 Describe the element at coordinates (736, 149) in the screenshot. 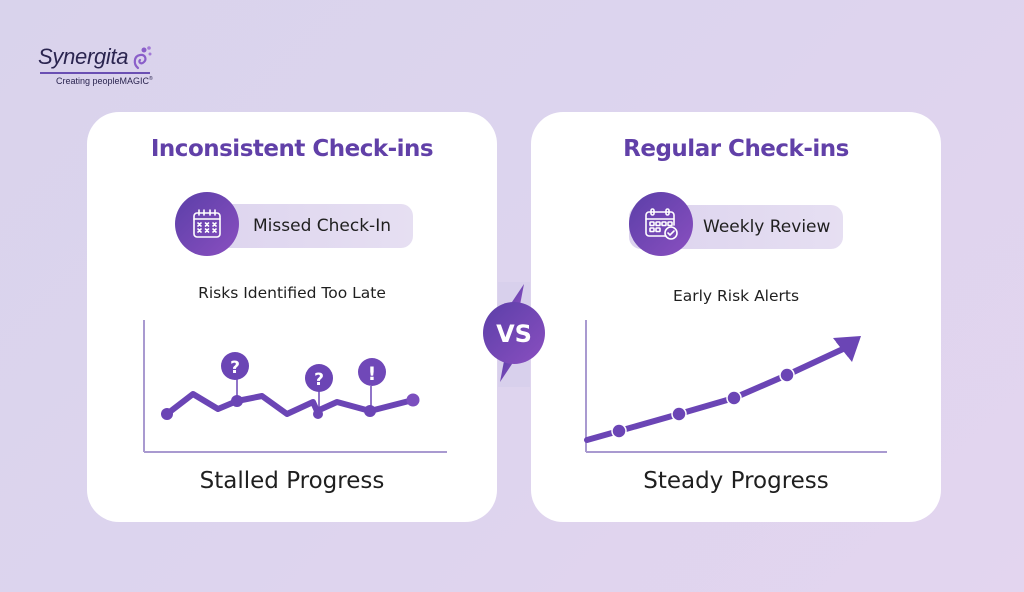

I see `card-title: Regular Check-ins` at that location.